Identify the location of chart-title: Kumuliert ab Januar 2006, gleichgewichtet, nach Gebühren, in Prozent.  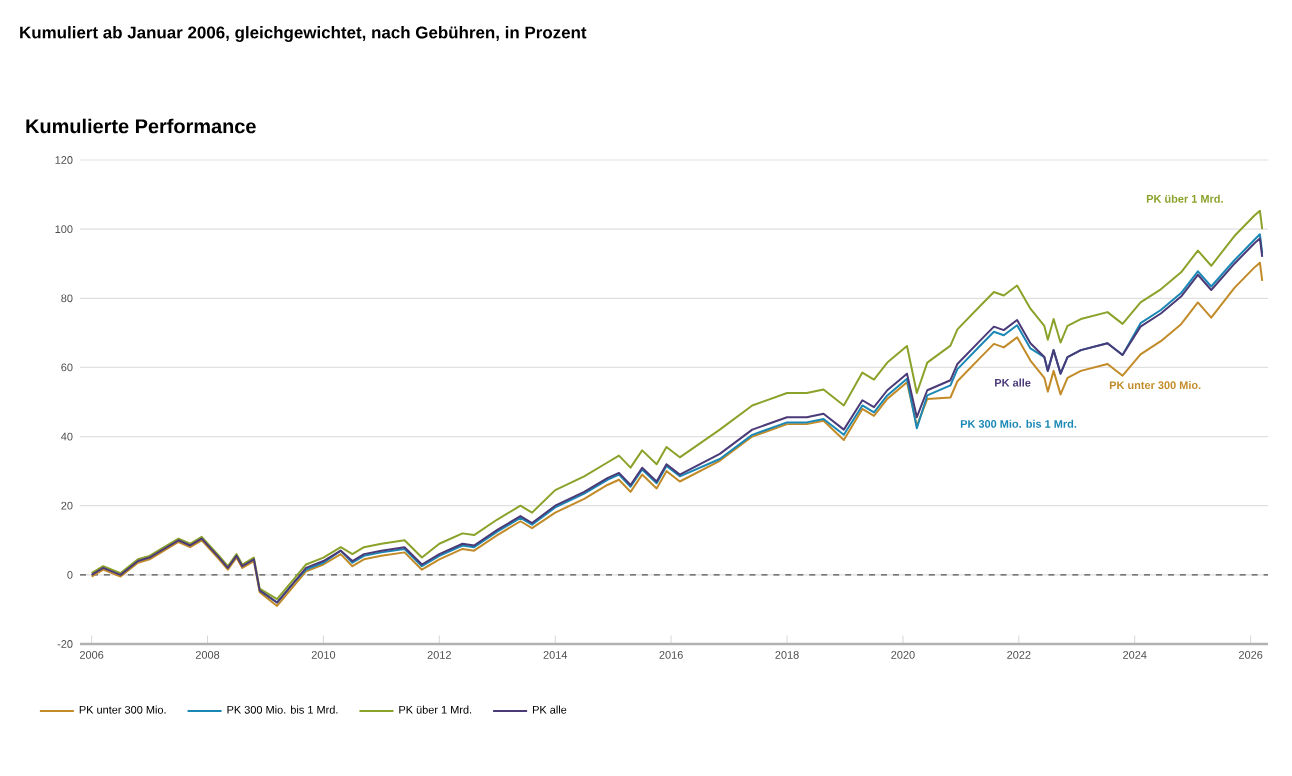
(303, 34).